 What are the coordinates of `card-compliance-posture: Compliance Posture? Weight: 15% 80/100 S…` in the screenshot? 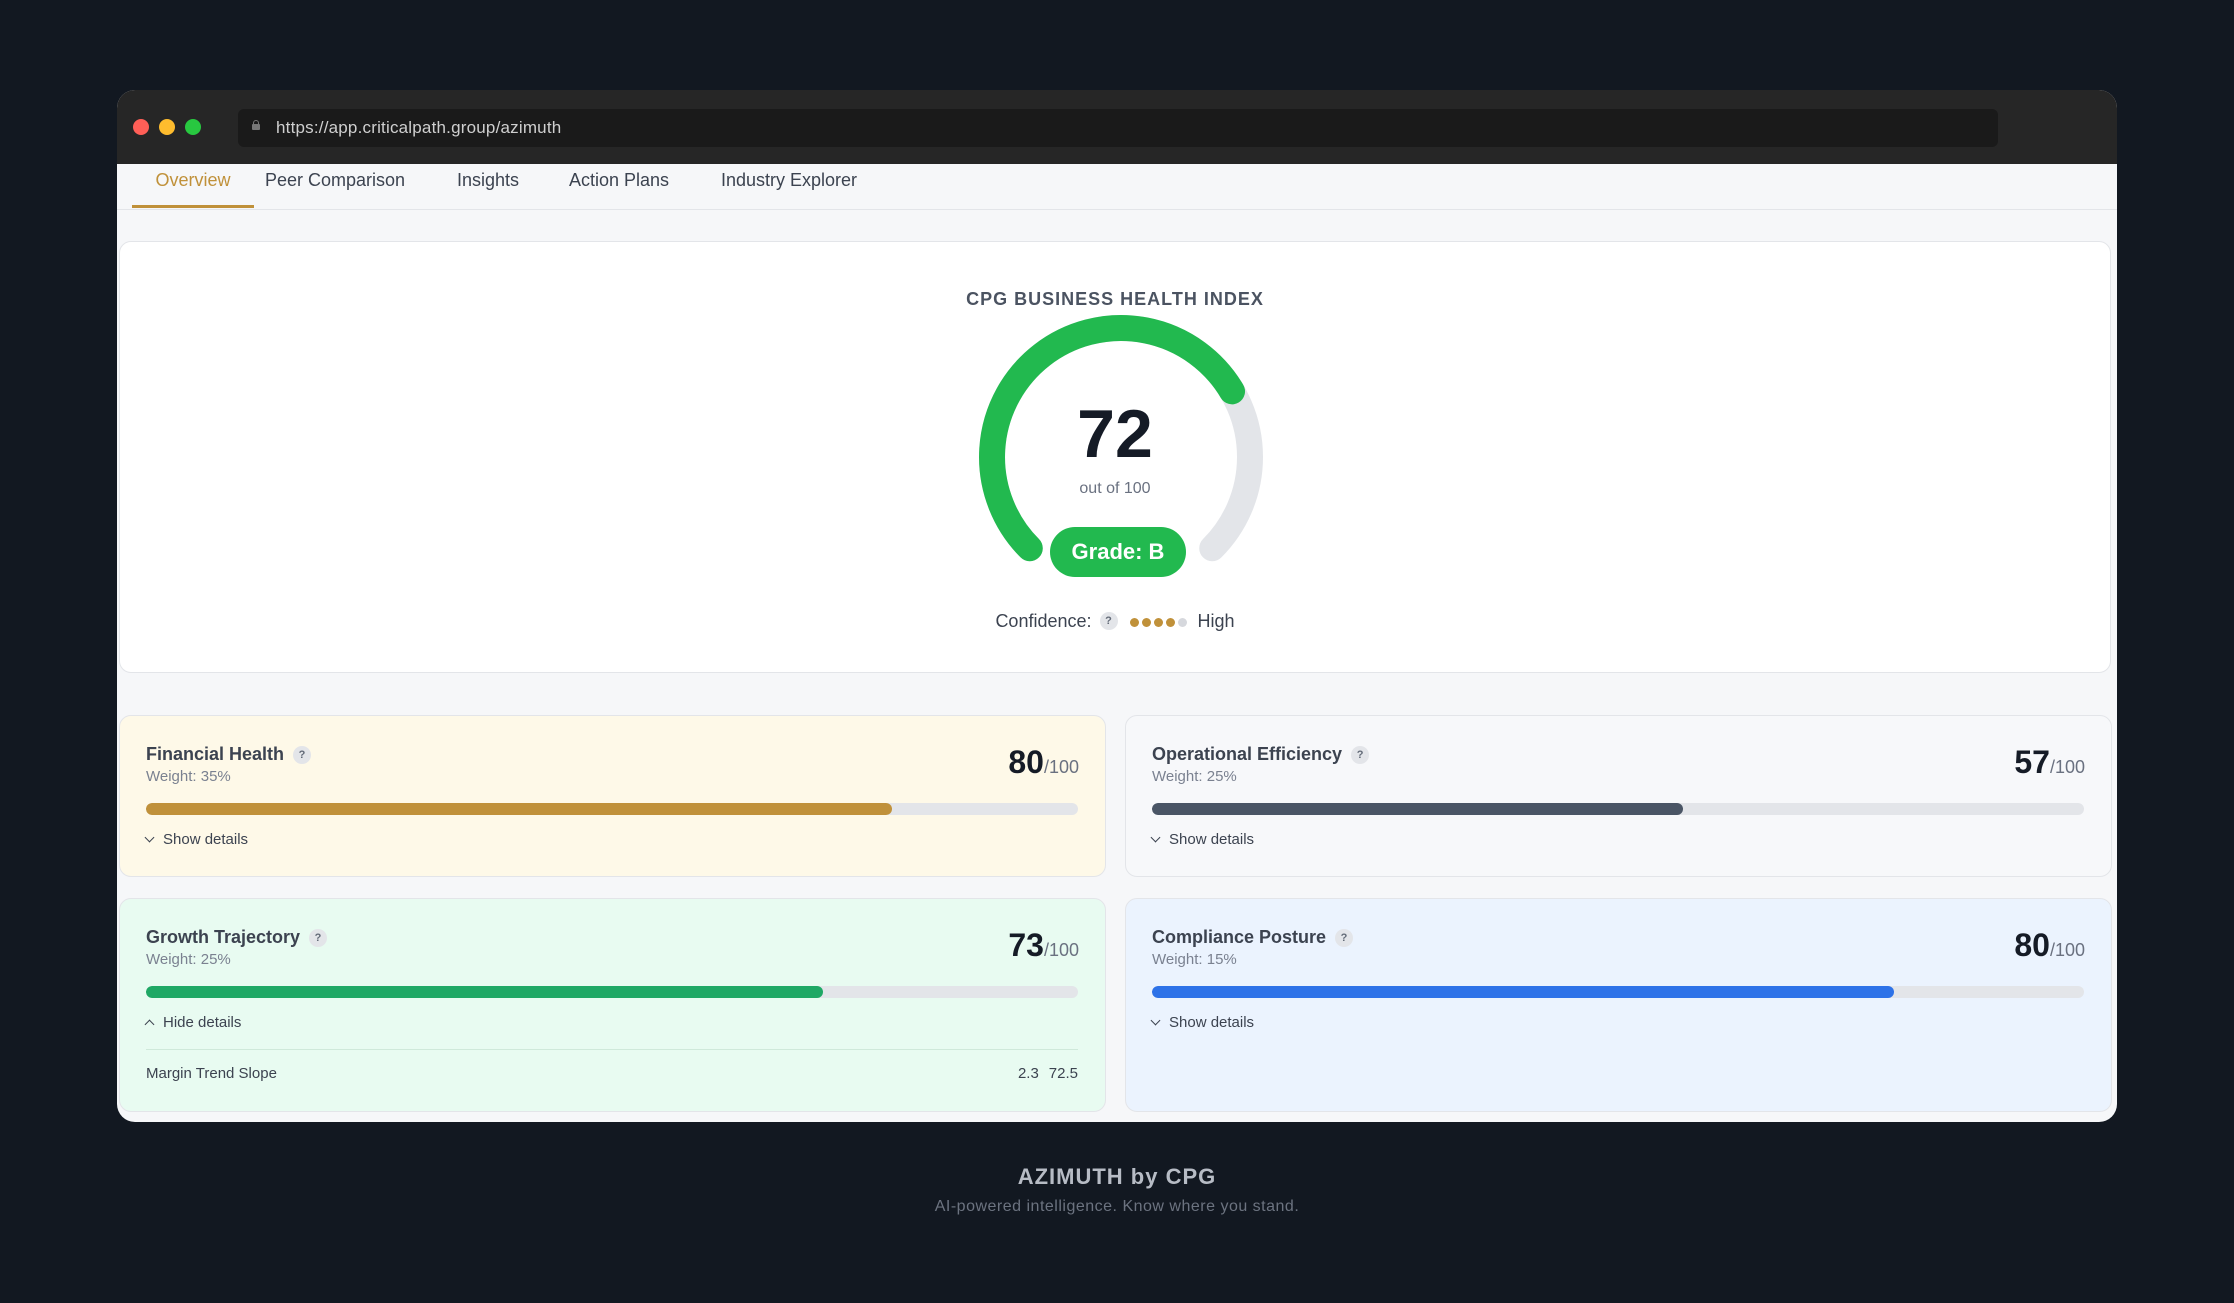 It's located at (1618, 1005).